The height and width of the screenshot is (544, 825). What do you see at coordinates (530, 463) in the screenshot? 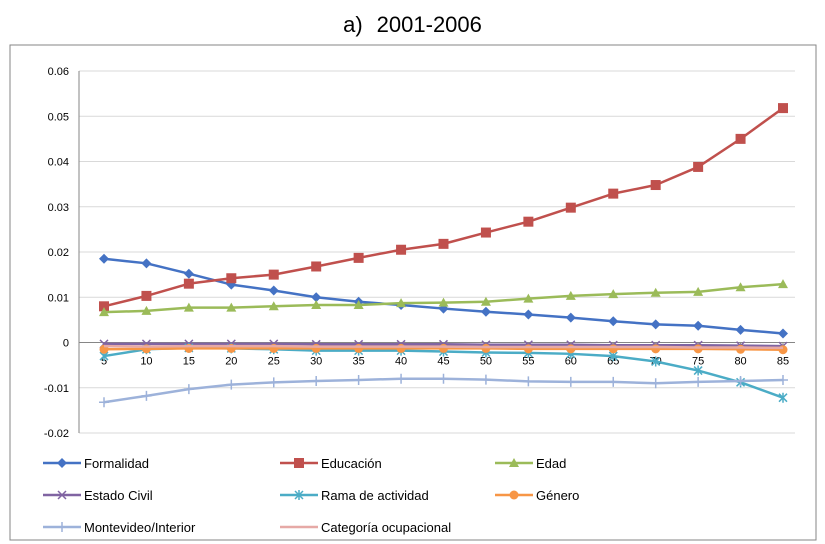
I see `legend-item: Edad` at bounding box center [530, 463].